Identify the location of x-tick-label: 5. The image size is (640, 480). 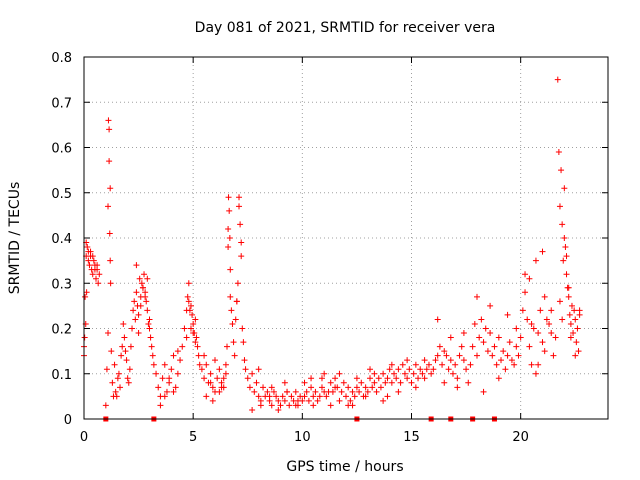
(193, 437).